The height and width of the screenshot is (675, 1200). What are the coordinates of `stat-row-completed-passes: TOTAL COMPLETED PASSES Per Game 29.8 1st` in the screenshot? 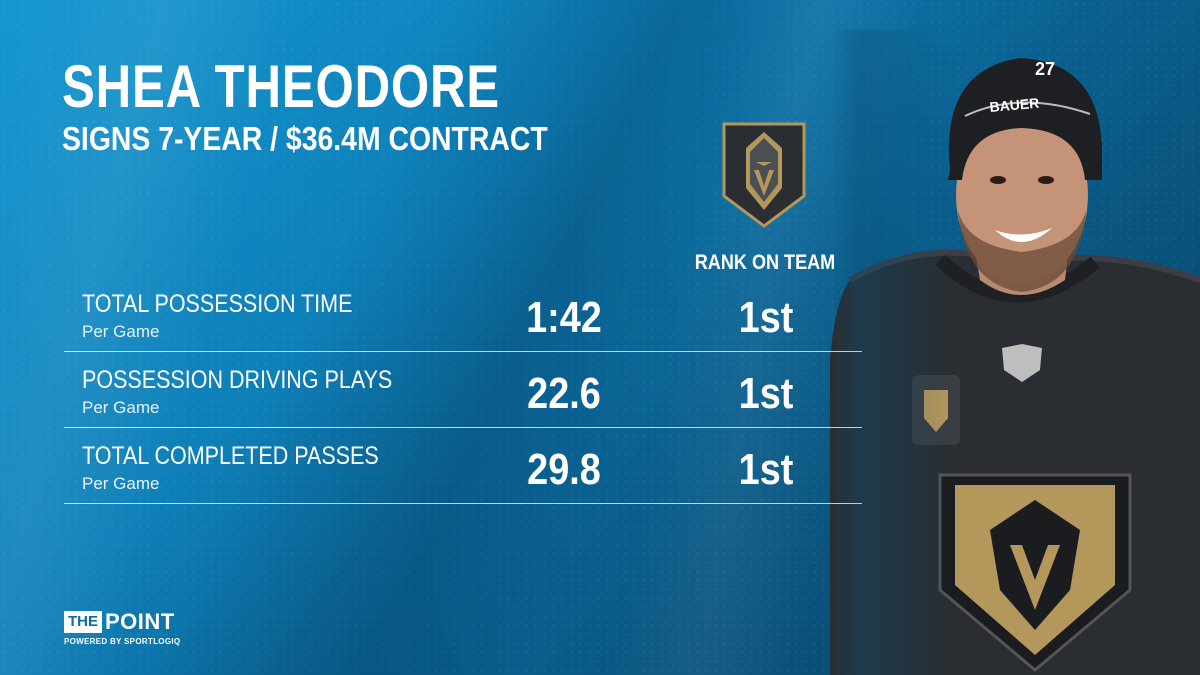 It's located at (463, 466).